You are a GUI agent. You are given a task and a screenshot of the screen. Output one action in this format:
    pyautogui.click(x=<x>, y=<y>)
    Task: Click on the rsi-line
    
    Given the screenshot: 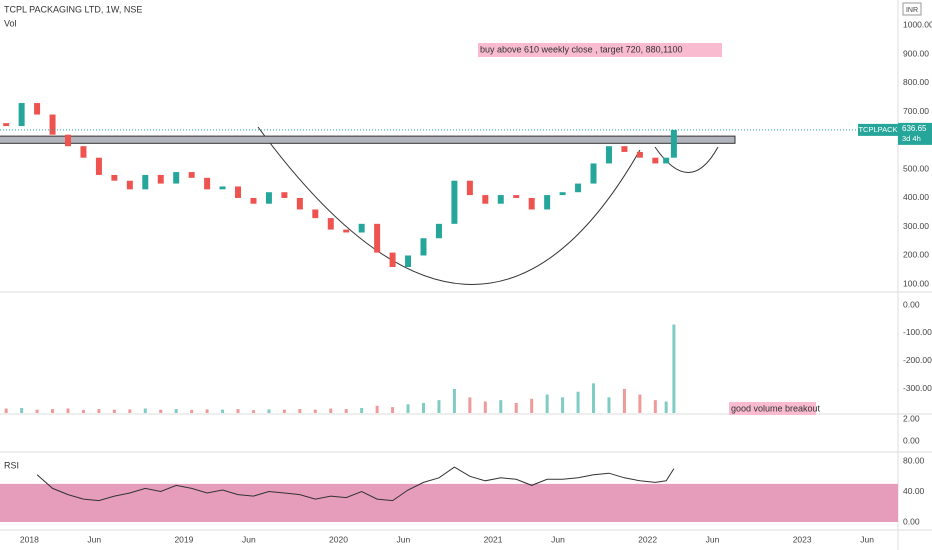 What is the action you would take?
    pyautogui.click(x=355, y=484)
    